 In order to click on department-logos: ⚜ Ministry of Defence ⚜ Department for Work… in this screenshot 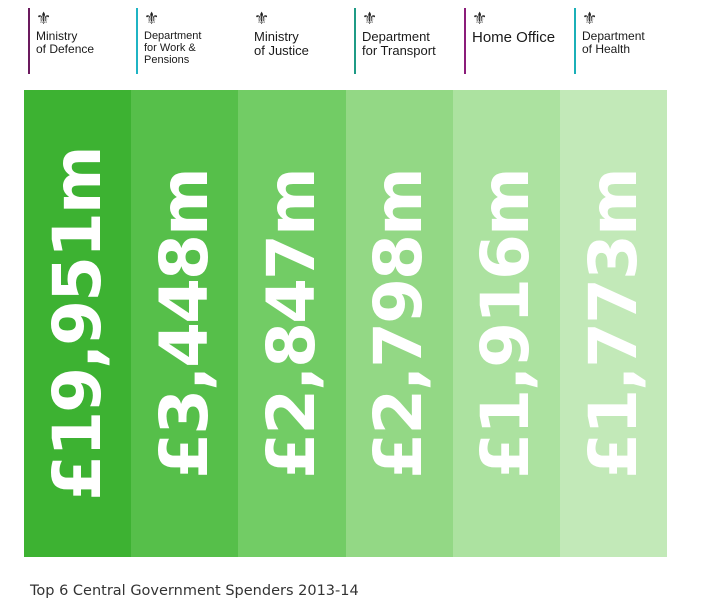, I will do `click(349, 43)`.